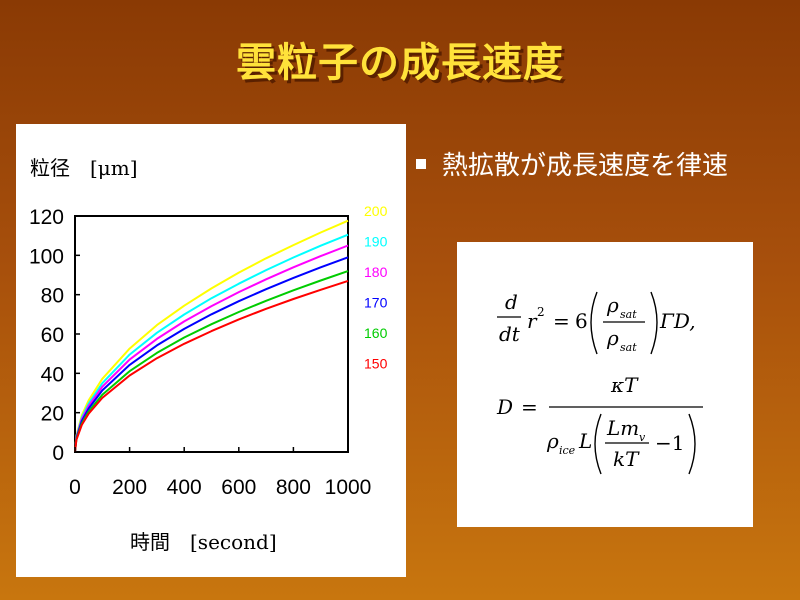 Image resolution: width=800 pixels, height=600 pixels. I want to click on eq1-r: r, so click(532, 321).